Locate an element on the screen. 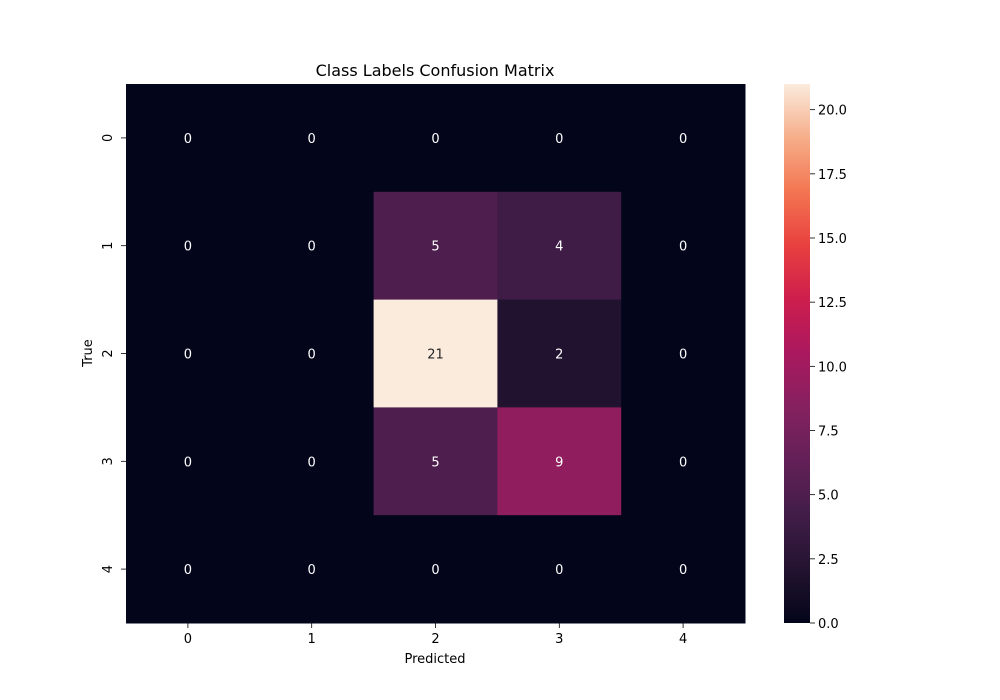  colorbar-tick-label-2: 5.0 is located at coordinates (828, 496).